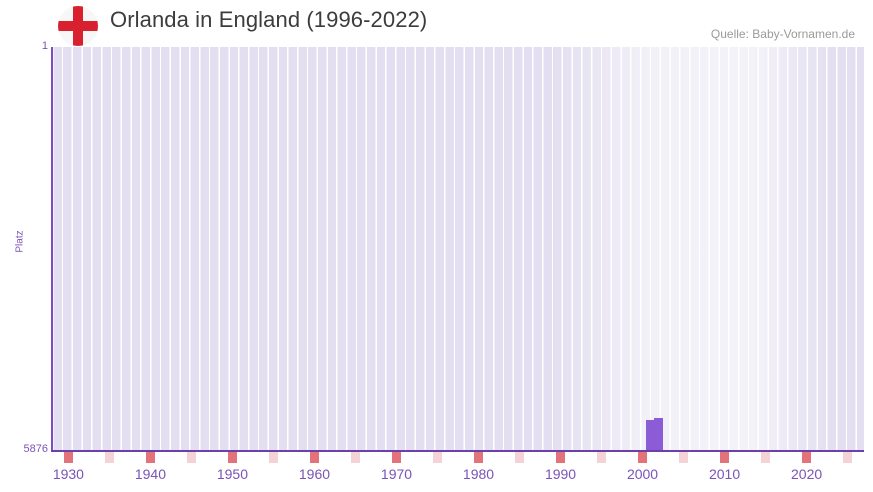 This screenshot has width=873, height=492. What do you see at coordinates (68, 457) in the screenshot?
I see `x-axis-tick-1930` at bounding box center [68, 457].